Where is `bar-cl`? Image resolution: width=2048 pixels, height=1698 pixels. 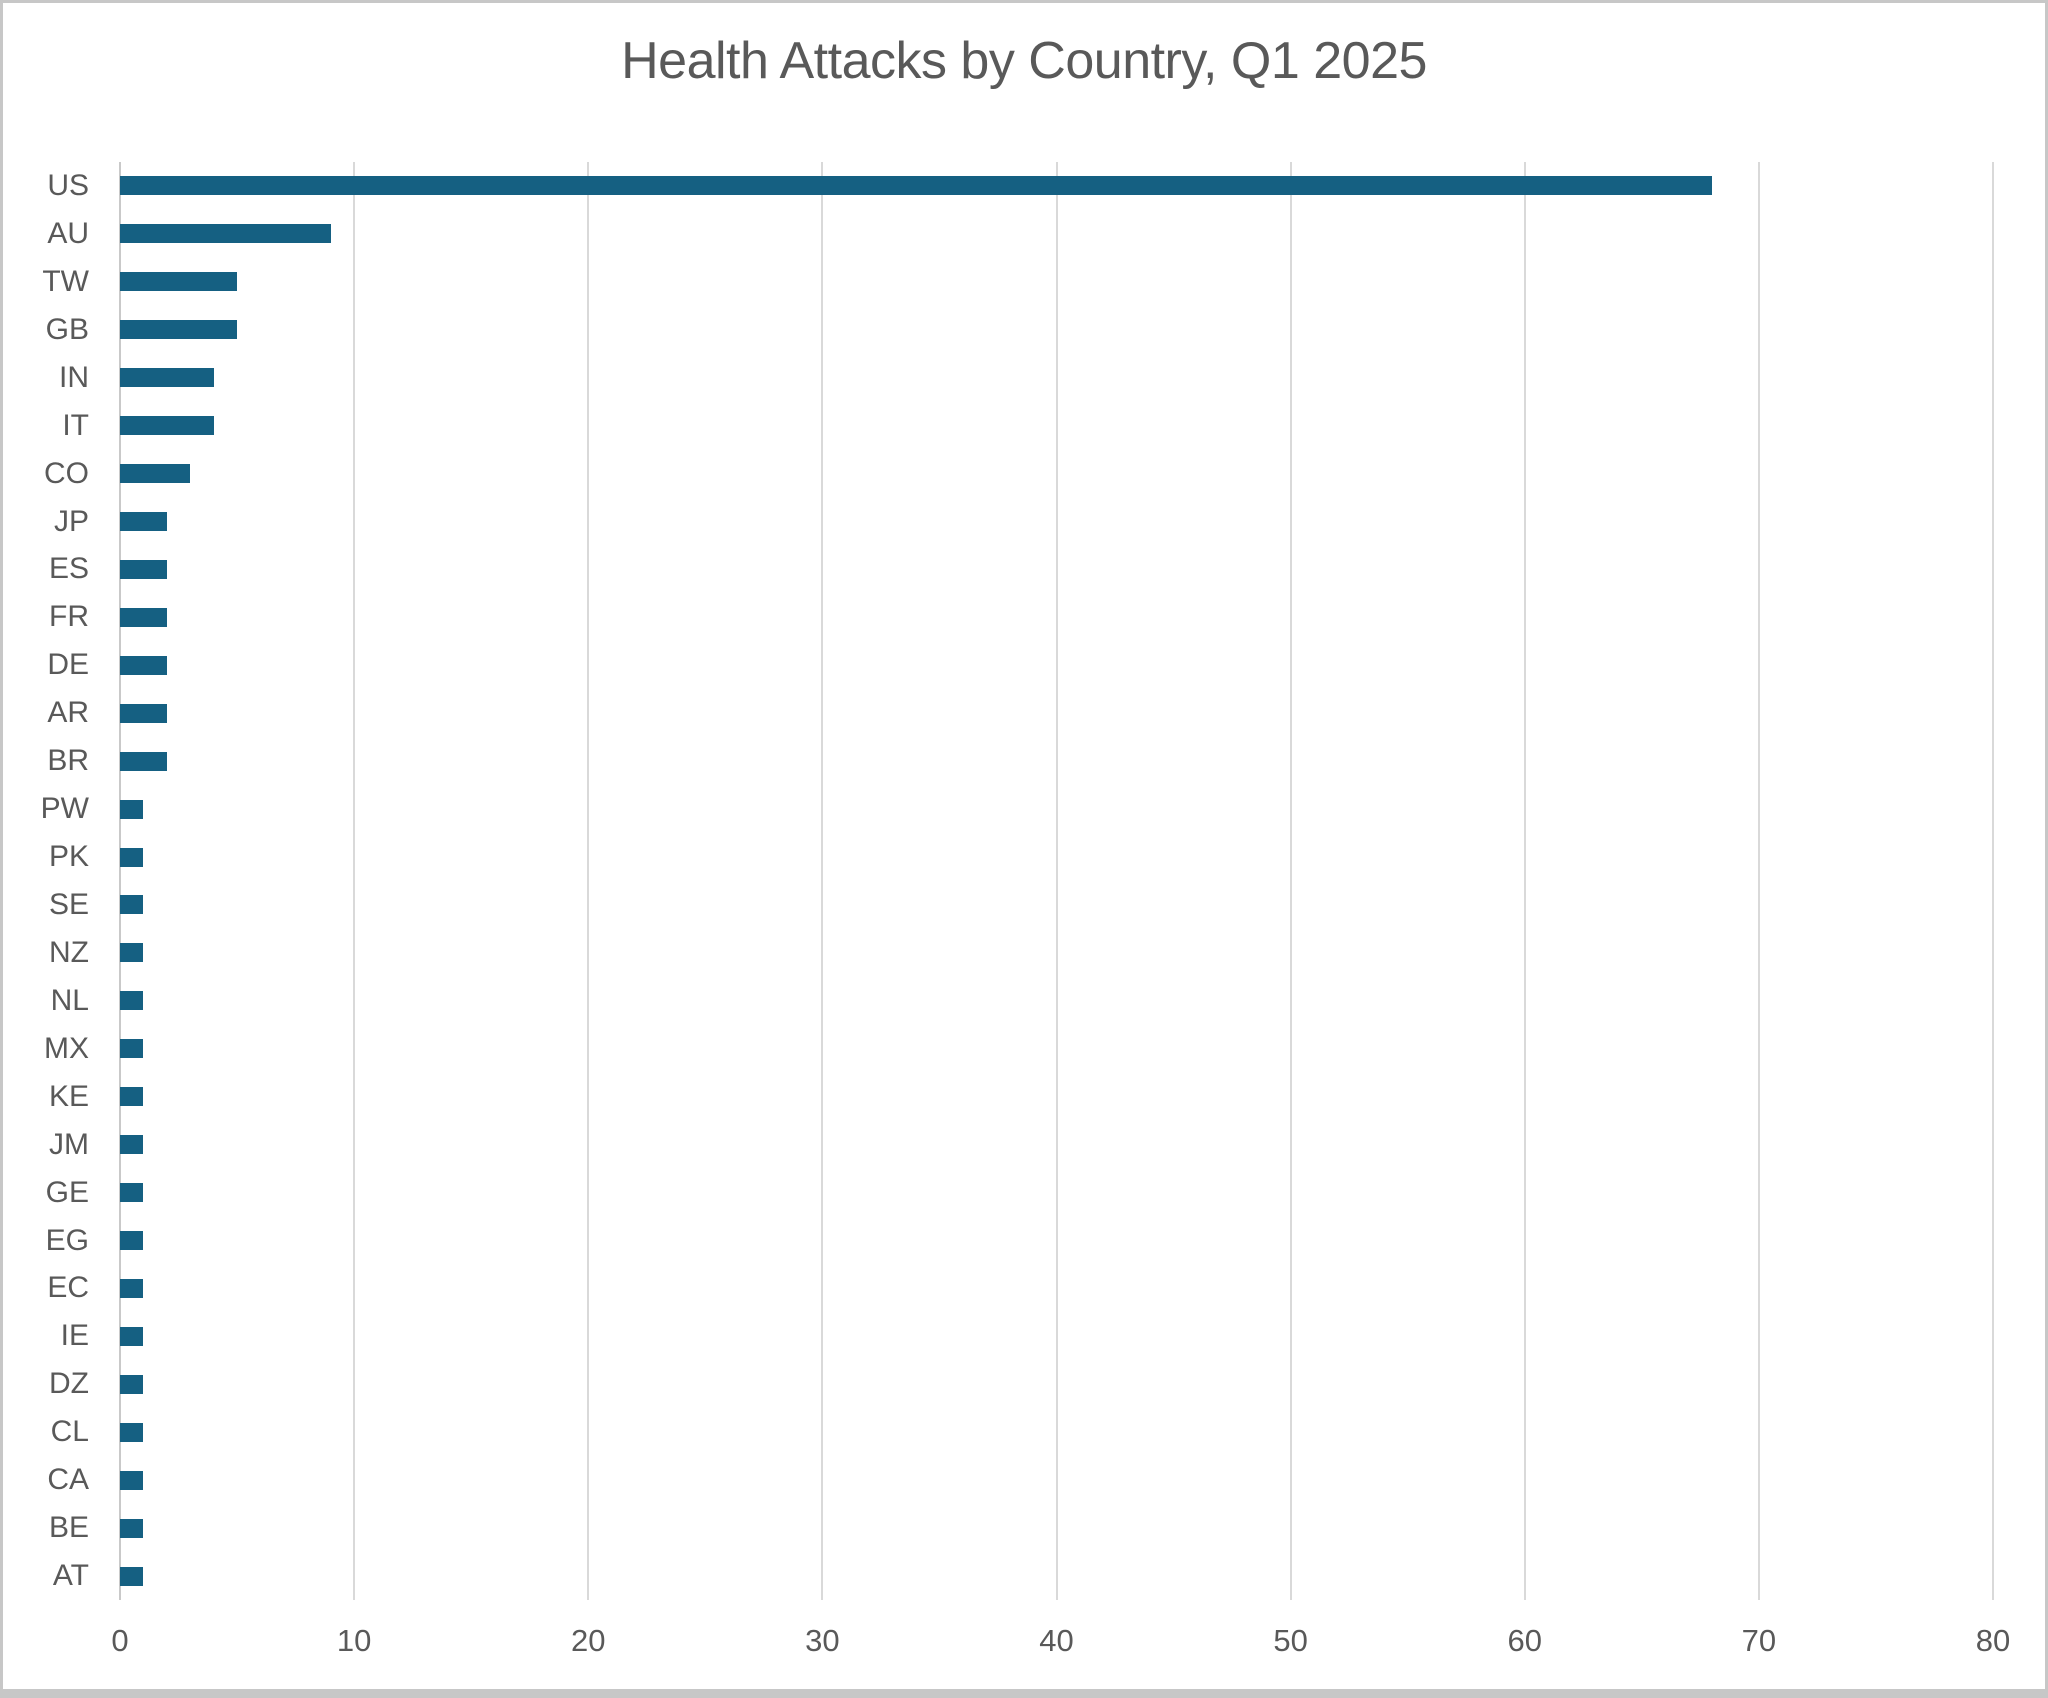 bar-cl is located at coordinates (132, 1432).